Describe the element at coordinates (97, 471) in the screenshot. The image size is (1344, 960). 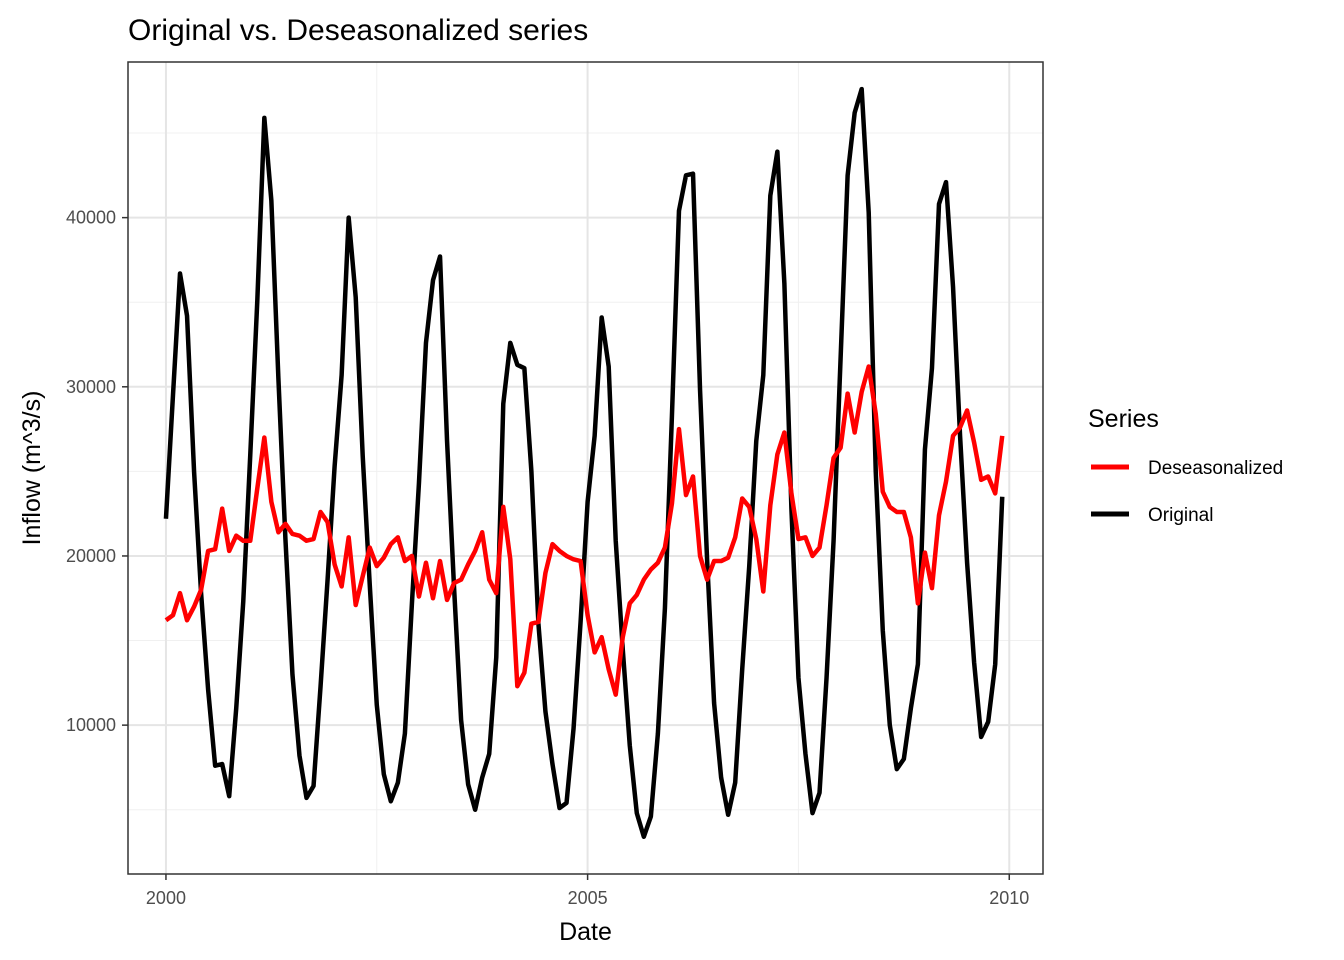
I see `y-axis: 10000 20000 30000 40000` at that location.